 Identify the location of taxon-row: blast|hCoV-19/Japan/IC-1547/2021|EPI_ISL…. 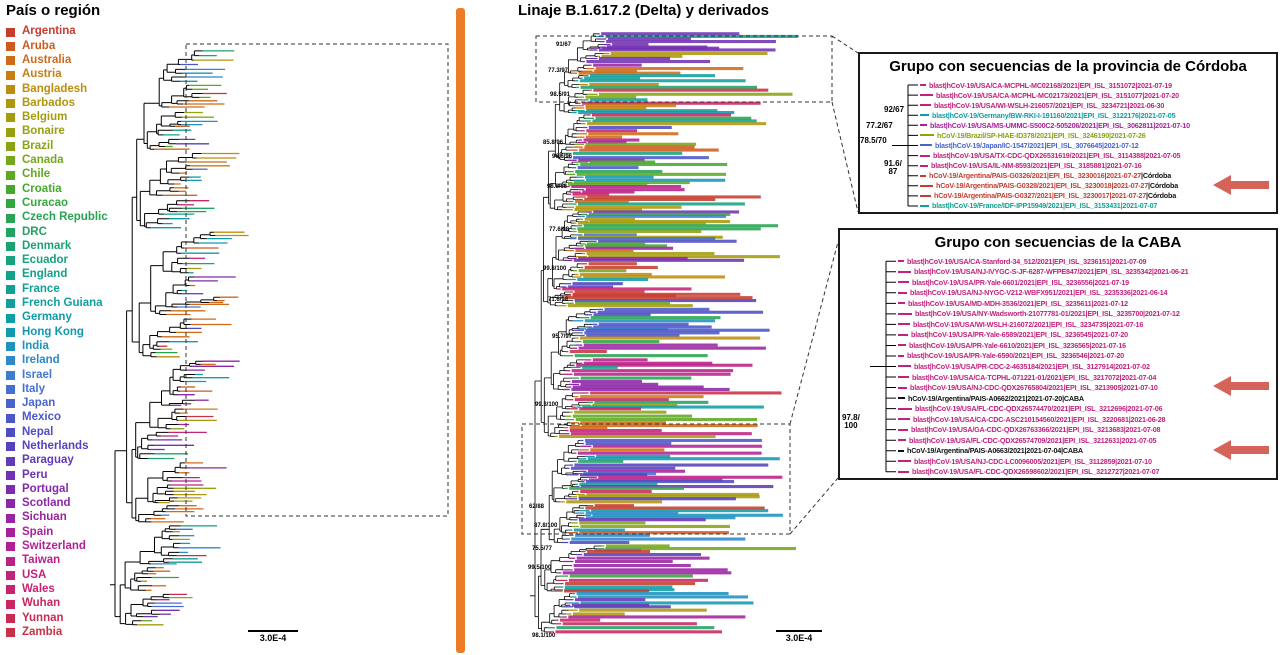
(1096, 145).